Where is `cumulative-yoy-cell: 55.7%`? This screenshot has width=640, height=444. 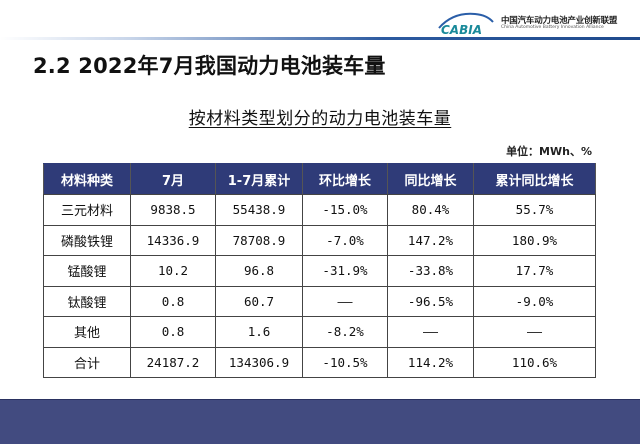
cumulative-yoy-cell: 55.7% is located at coordinates (534, 210).